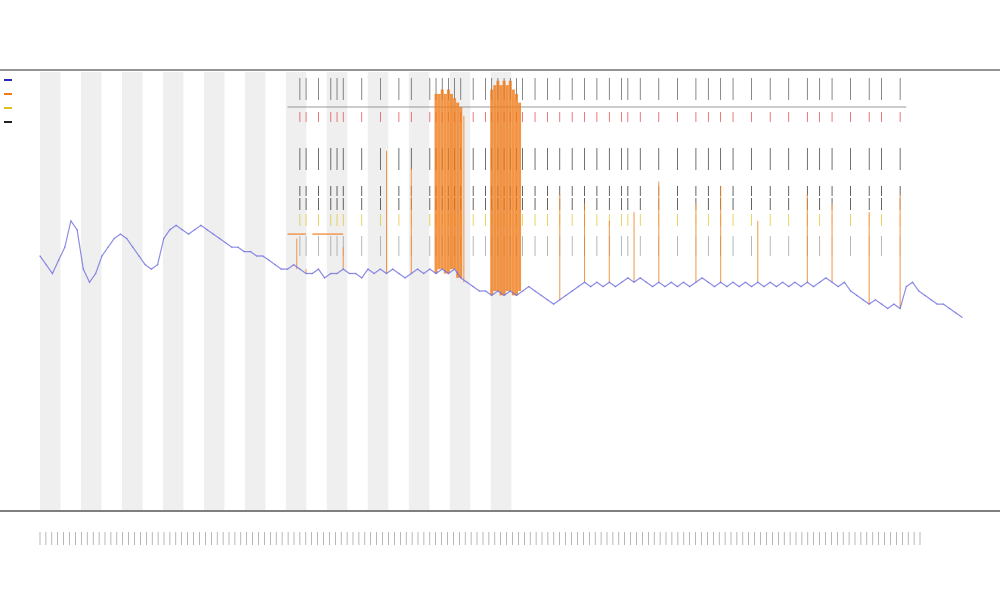 The image size is (1000, 605). What do you see at coordinates (8, 101) in the screenshot?
I see `legend` at bounding box center [8, 101].